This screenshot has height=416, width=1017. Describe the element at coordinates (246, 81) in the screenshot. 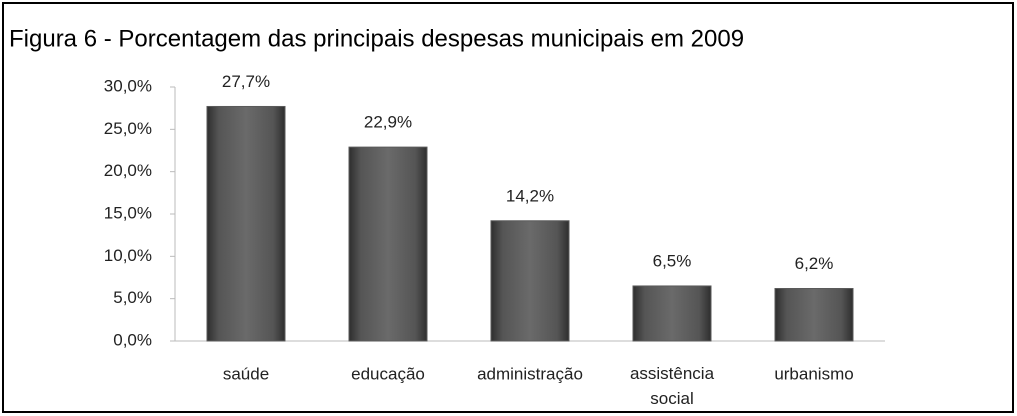

I see `value-label: 27,7%` at that location.